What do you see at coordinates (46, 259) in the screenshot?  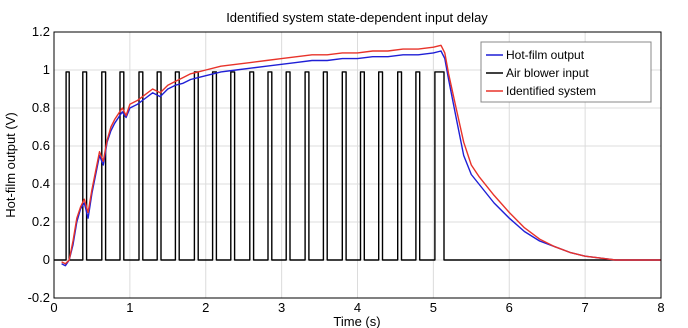 I see `y-tick-label: 0` at bounding box center [46, 259].